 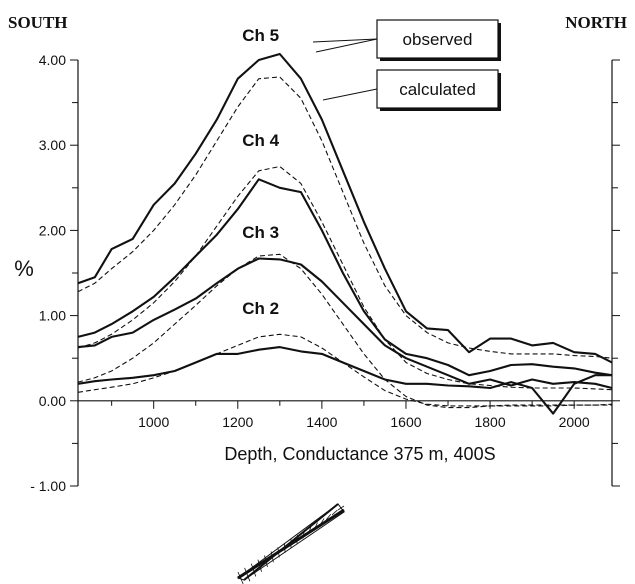 What do you see at coordinates (260, 172) in the screenshot?
I see `channel-labels: Ch 5 Ch 4 Ch 3 Ch 2` at bounding box center [260, 172].